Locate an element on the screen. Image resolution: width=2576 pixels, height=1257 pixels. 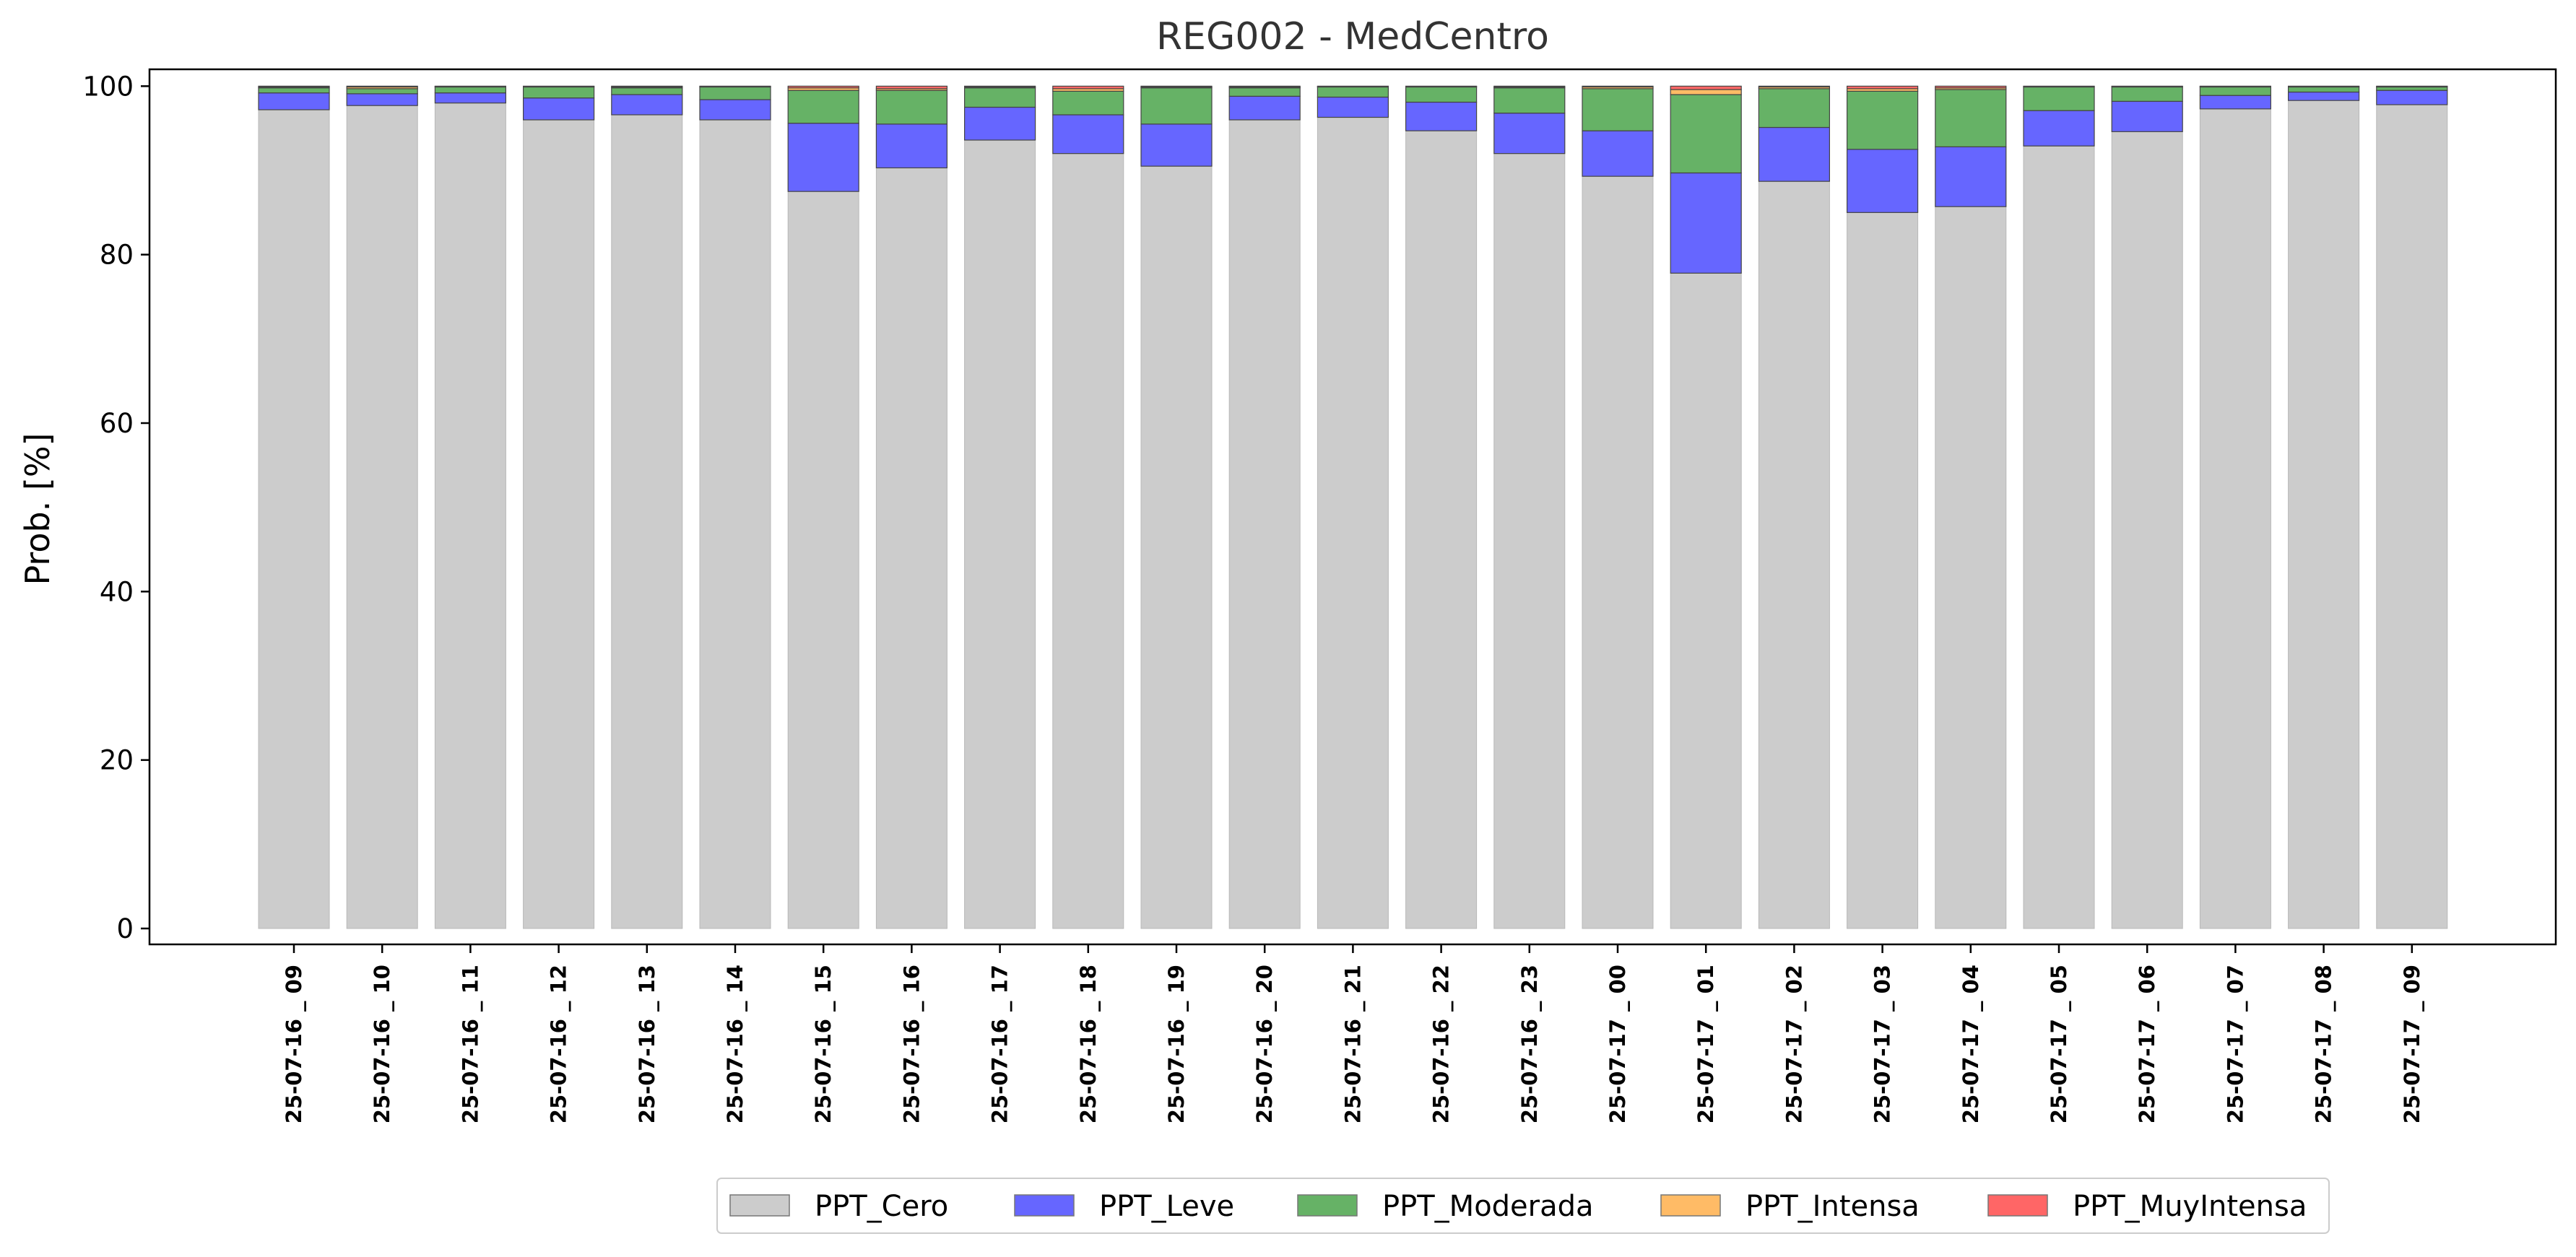
y-tick-label: 100 is located at coordinates (108, 86).